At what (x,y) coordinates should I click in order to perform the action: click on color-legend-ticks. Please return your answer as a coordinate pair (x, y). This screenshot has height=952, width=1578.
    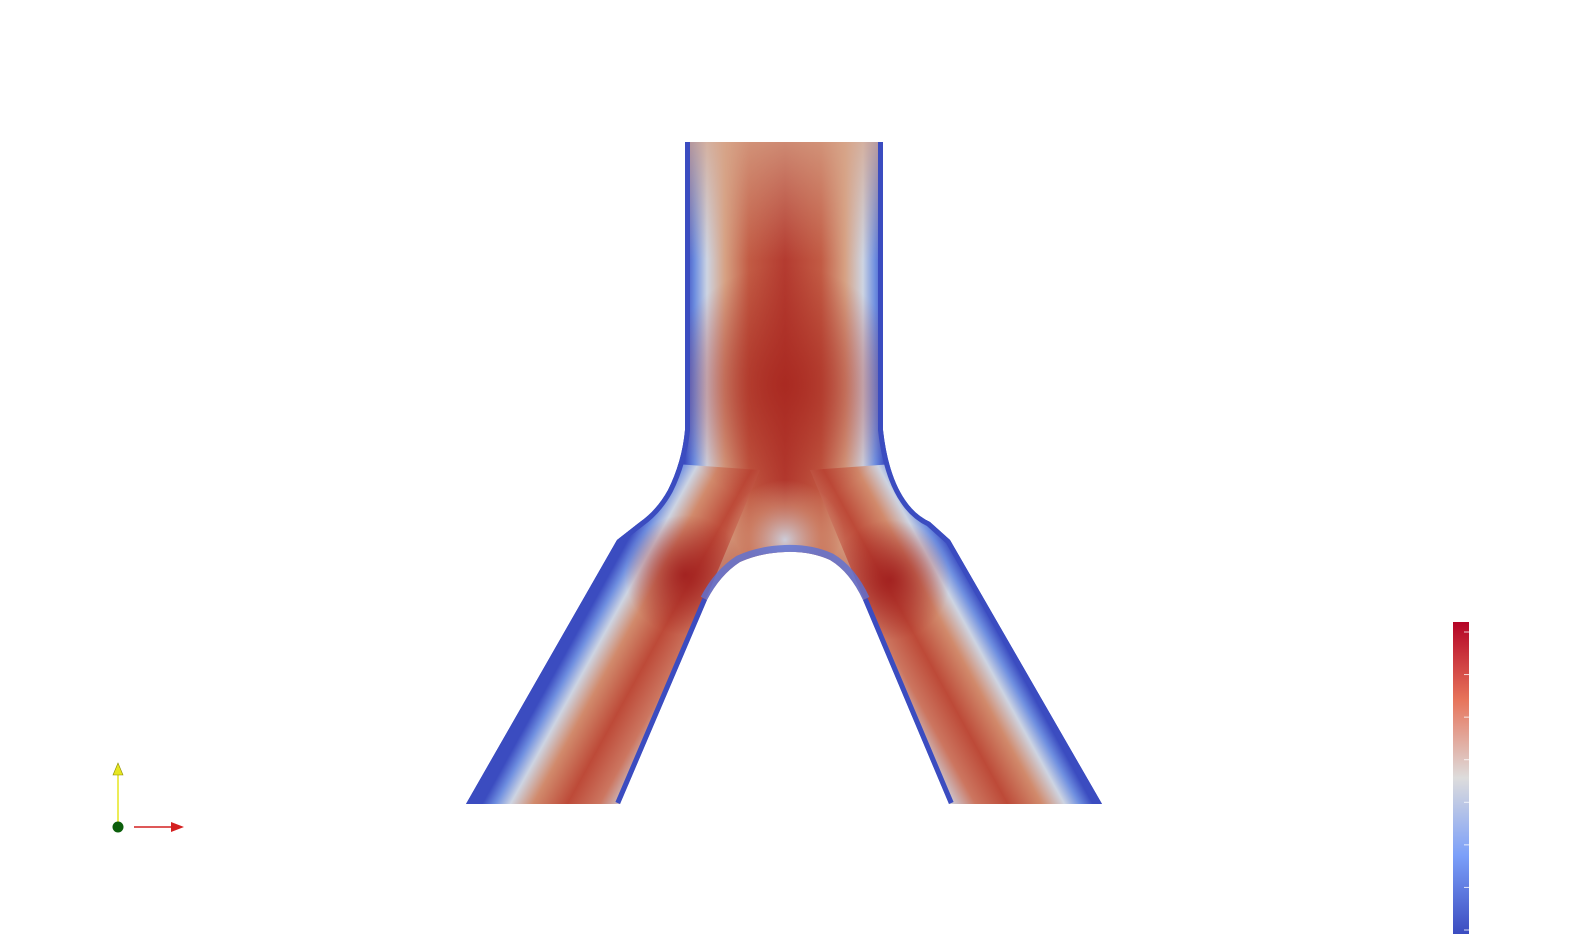
    Looking at the image, I should click on (1466, 781).